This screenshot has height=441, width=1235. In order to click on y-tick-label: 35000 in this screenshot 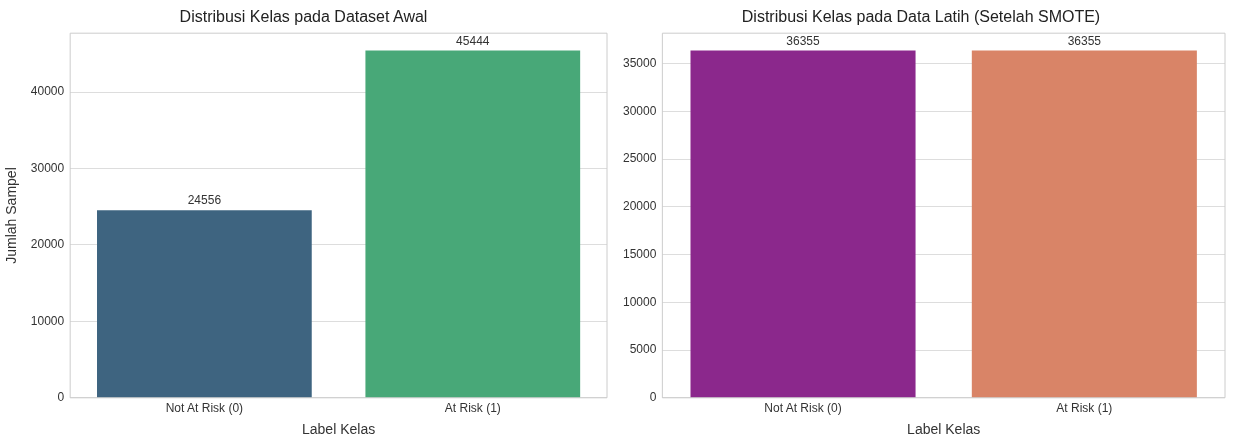, I will do `click(639, 62)`.